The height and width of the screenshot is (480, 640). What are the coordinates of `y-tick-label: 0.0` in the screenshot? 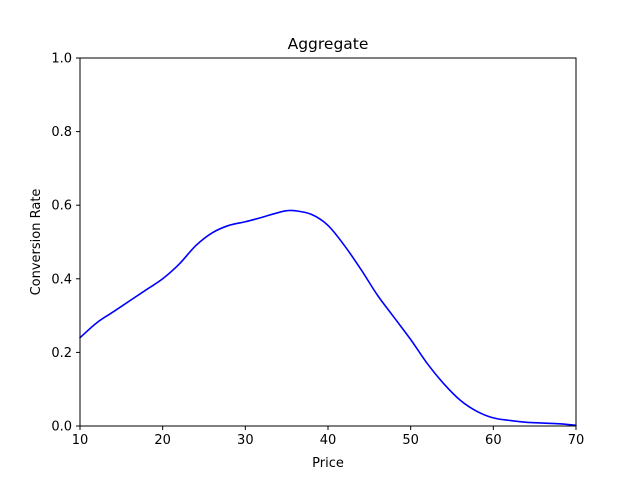 It's located at (61, 427).